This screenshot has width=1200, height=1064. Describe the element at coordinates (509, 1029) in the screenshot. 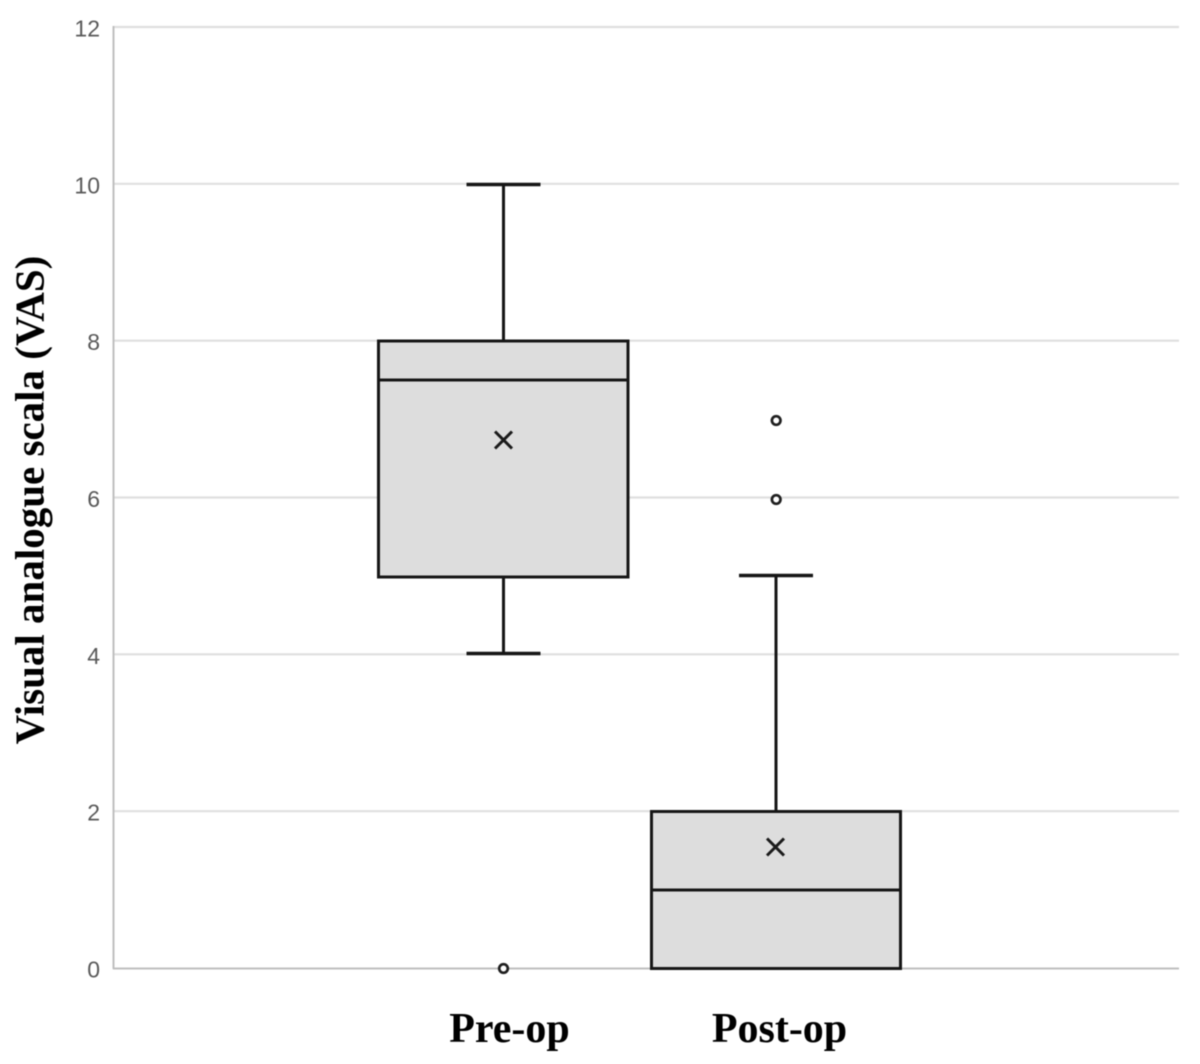

I see `svg-text: Pre-op` at that location.